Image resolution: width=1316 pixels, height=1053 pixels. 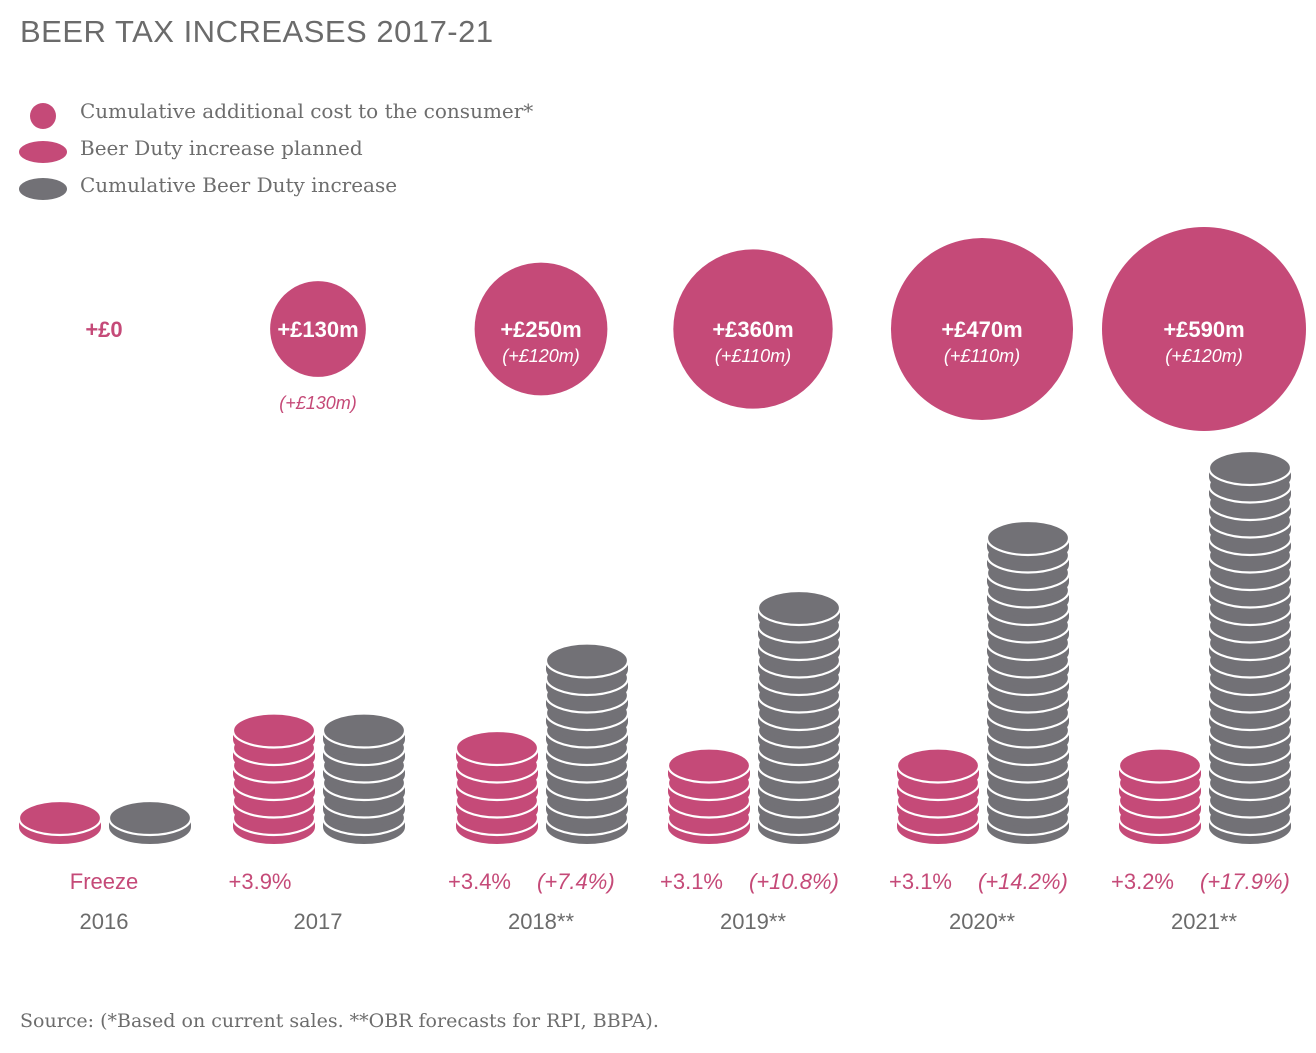 I want to click on year-label: 2021**, so click(x=1204, y=921).